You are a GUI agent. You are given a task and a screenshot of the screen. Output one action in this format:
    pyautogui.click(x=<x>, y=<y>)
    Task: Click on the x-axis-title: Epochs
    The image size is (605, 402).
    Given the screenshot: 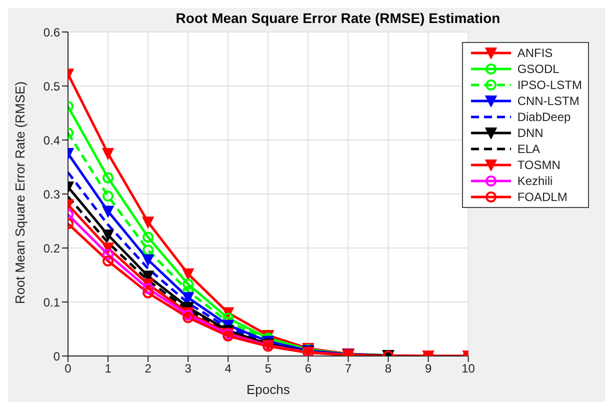 What is the action you would take?
    pyautogui.click(x=268, y=389)
    